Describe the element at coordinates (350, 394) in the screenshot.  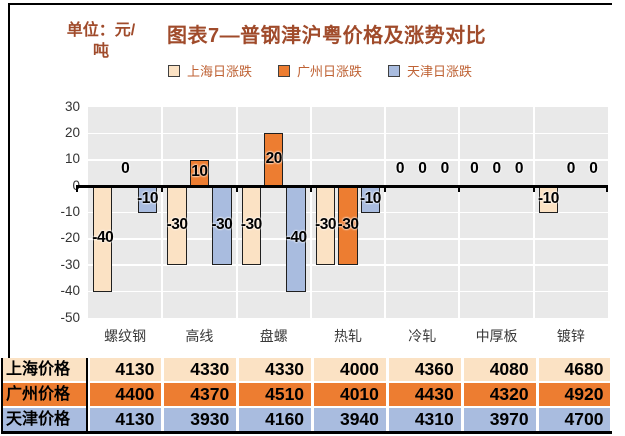
I see `table-cell: 4010` at that location.